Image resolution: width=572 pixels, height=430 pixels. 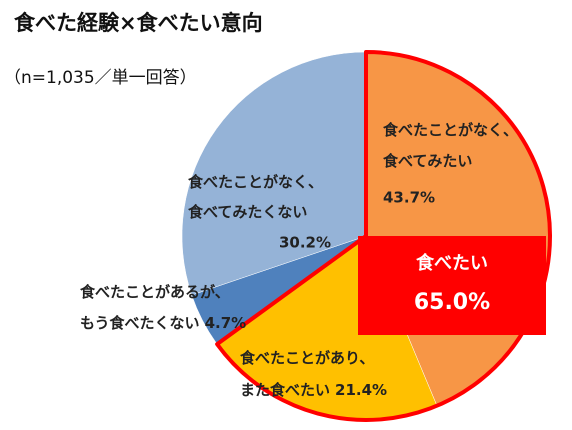 What do you see at coordinates (155, 292) in the screenshot?
I see `data-label-line: 食べたことがあるが、` at bounding box center [155, 292].